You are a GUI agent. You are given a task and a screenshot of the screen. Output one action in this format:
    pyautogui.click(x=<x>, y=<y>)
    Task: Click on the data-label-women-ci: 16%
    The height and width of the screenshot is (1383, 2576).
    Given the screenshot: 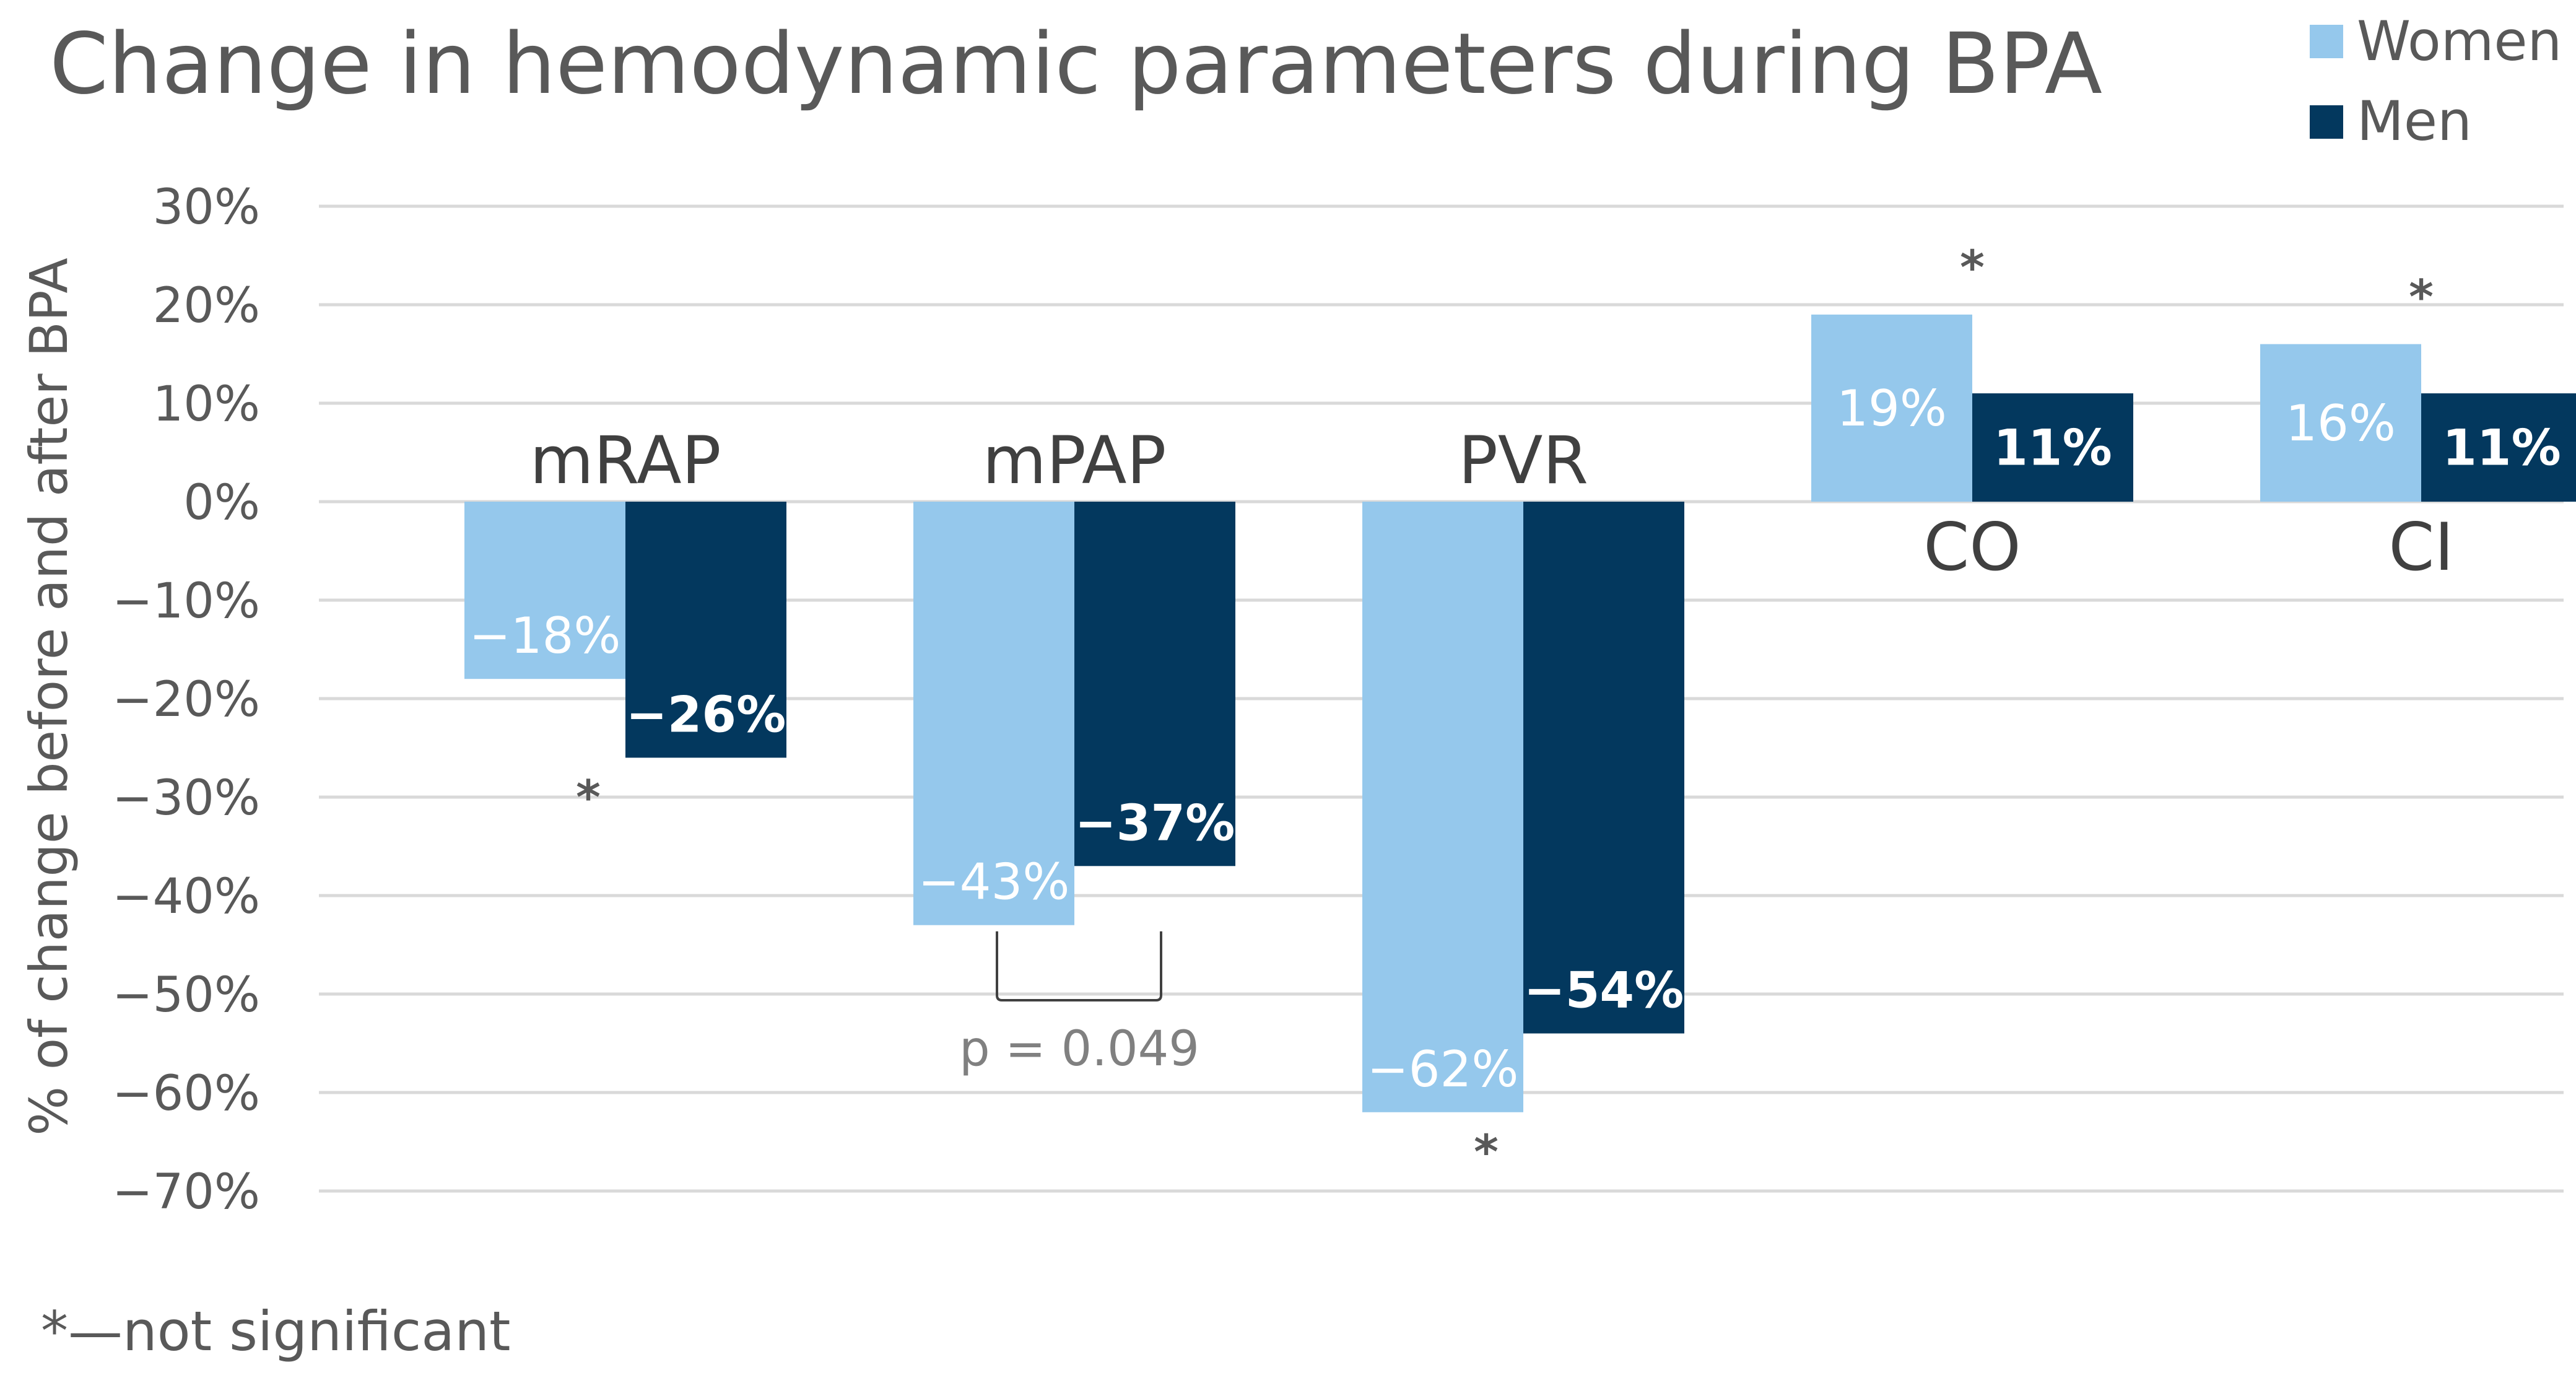 What is the action you would take?
    pyautogui.click(x=2341, y=423)
    